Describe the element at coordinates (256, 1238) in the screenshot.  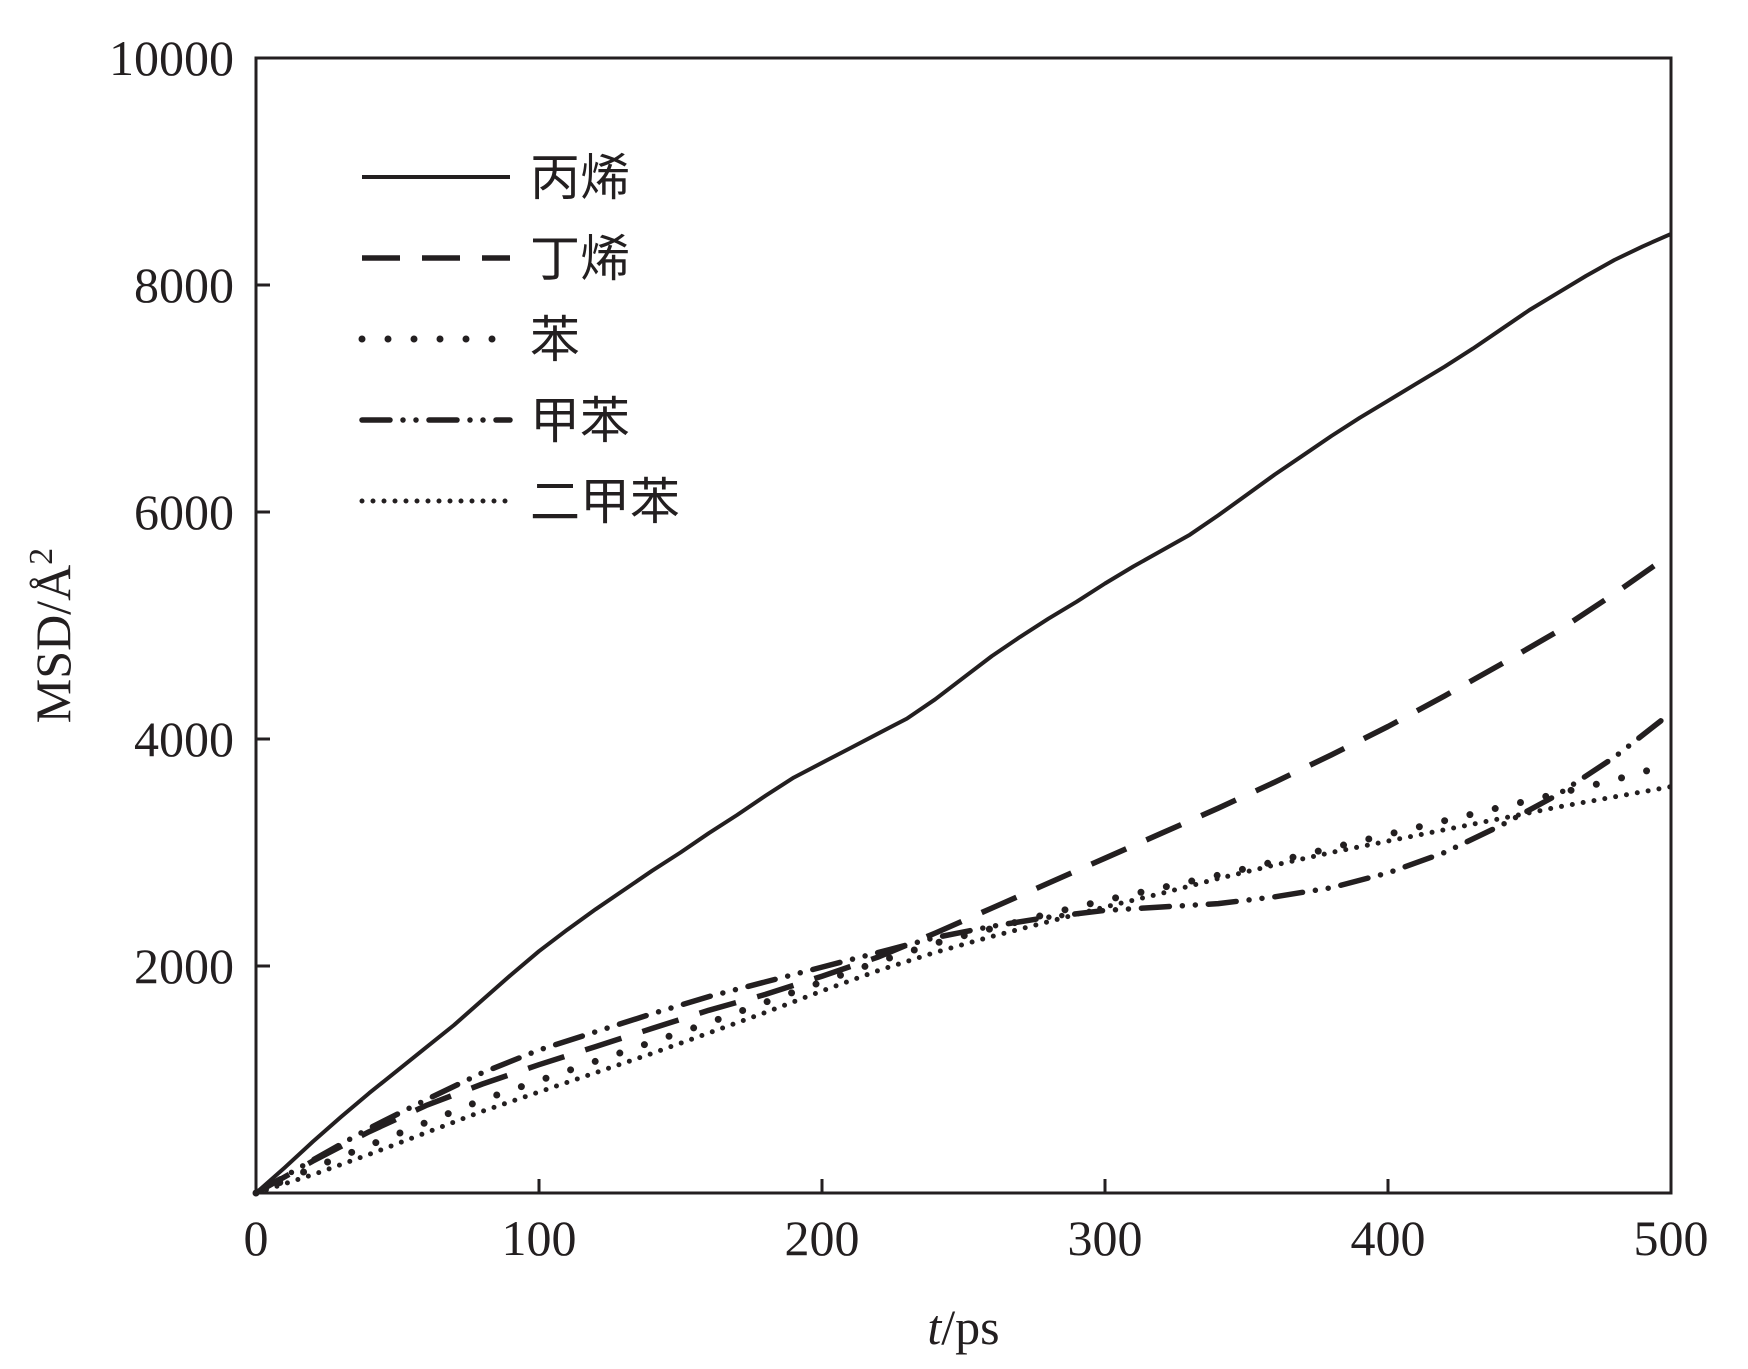
I see `x-tick-label-0: 0` at that location.